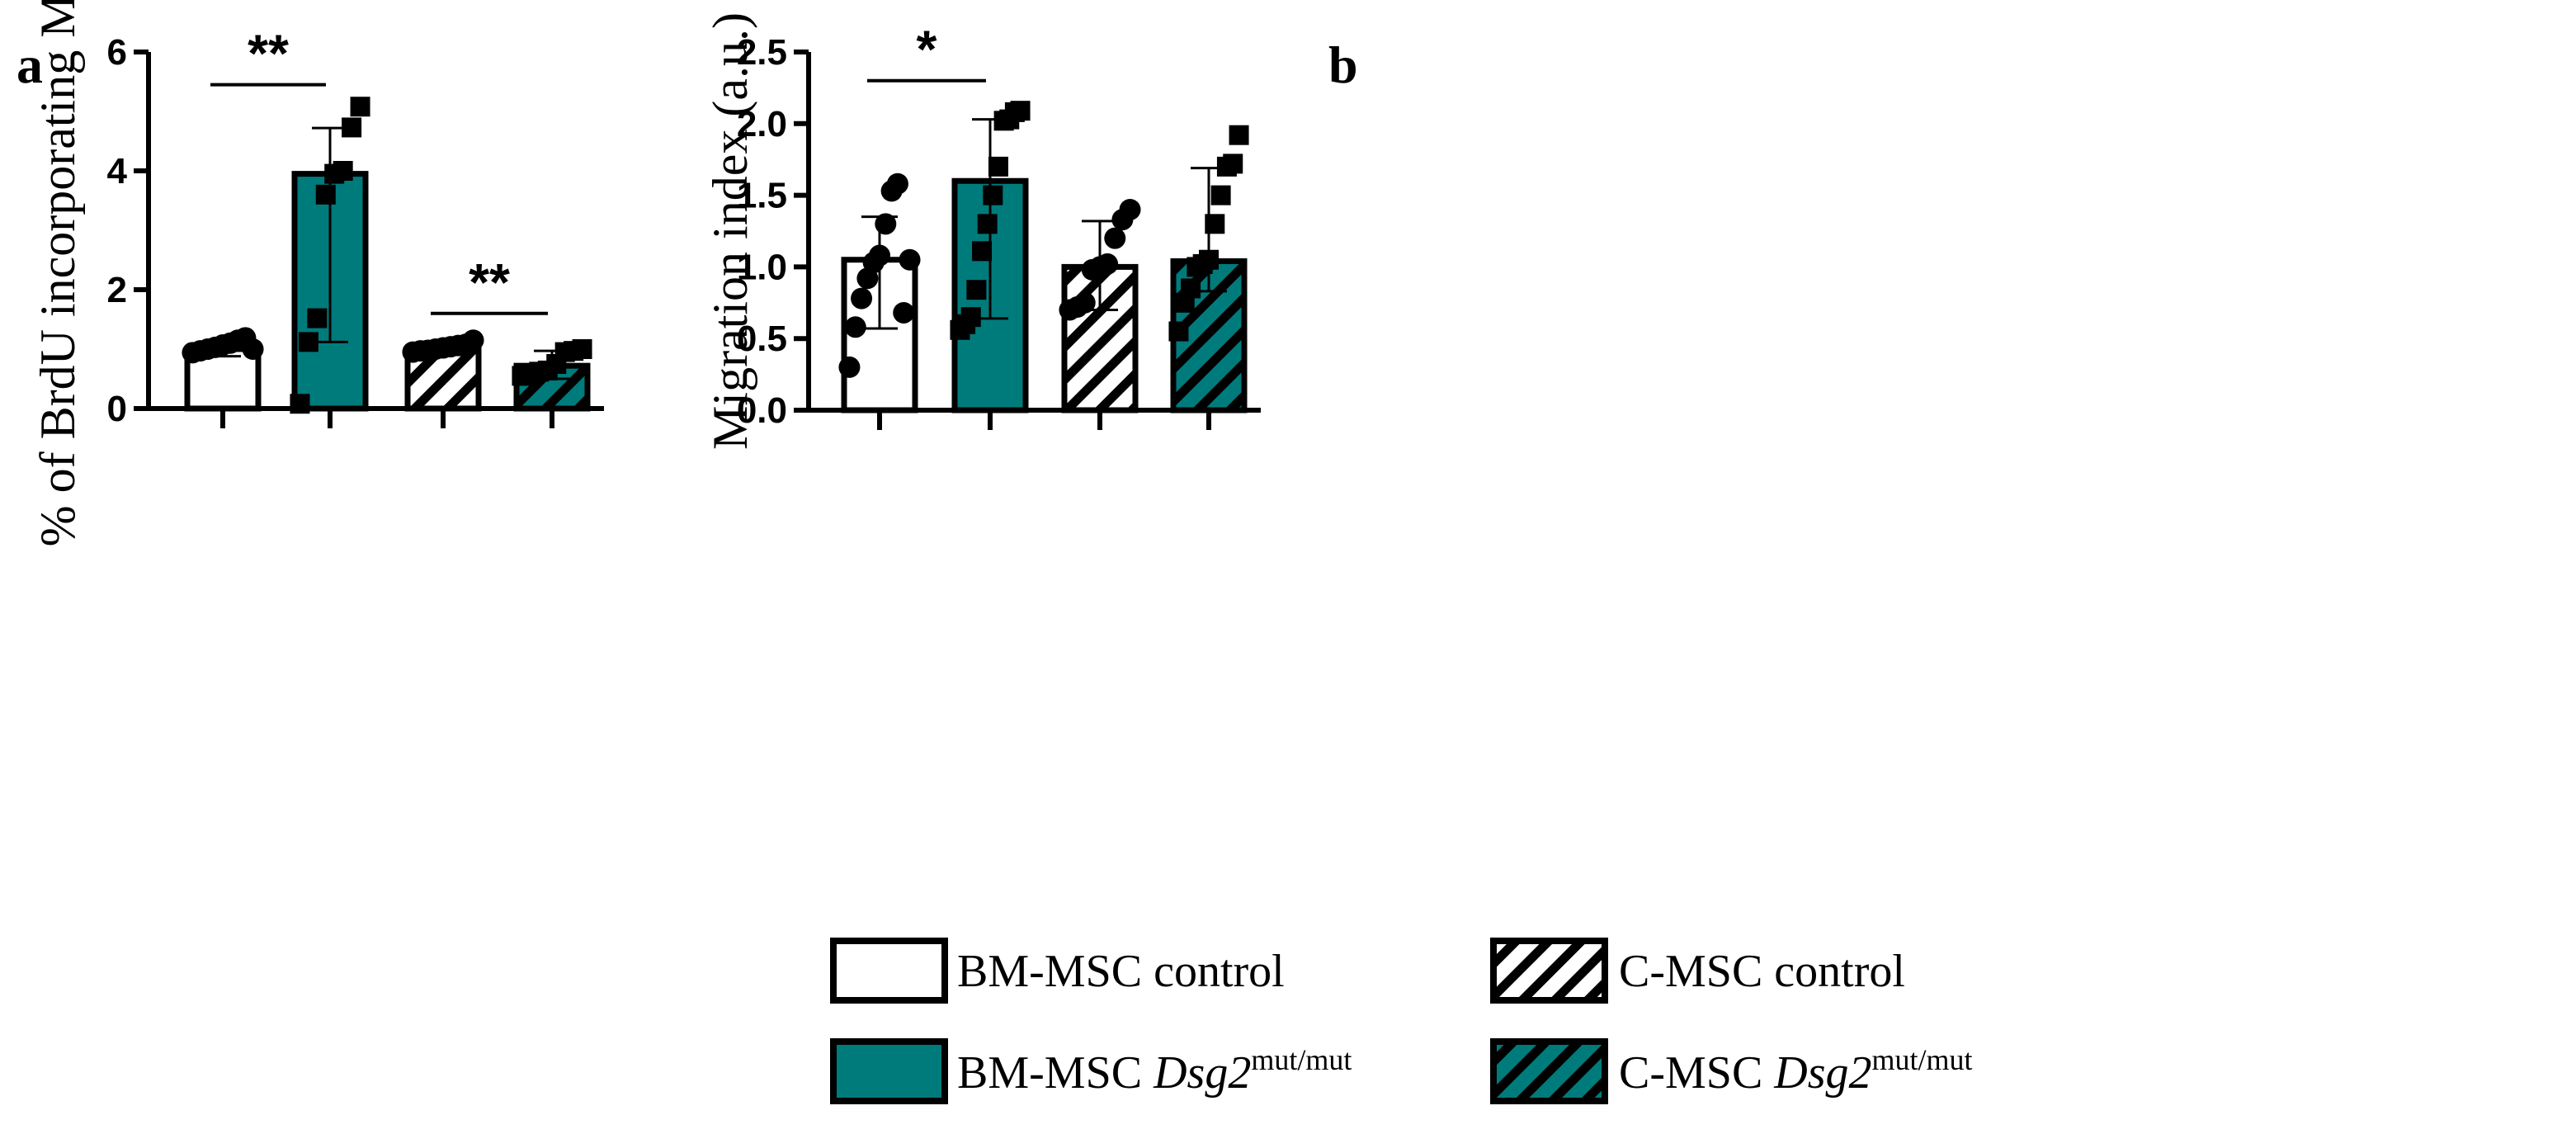 This screenshot has width=2576, height=1134. What do you see at coordinates (730, 231) in the screenshot?
I see `y-axis-title-b: Migration index (a.u.)` at bounding box center [730, 231].